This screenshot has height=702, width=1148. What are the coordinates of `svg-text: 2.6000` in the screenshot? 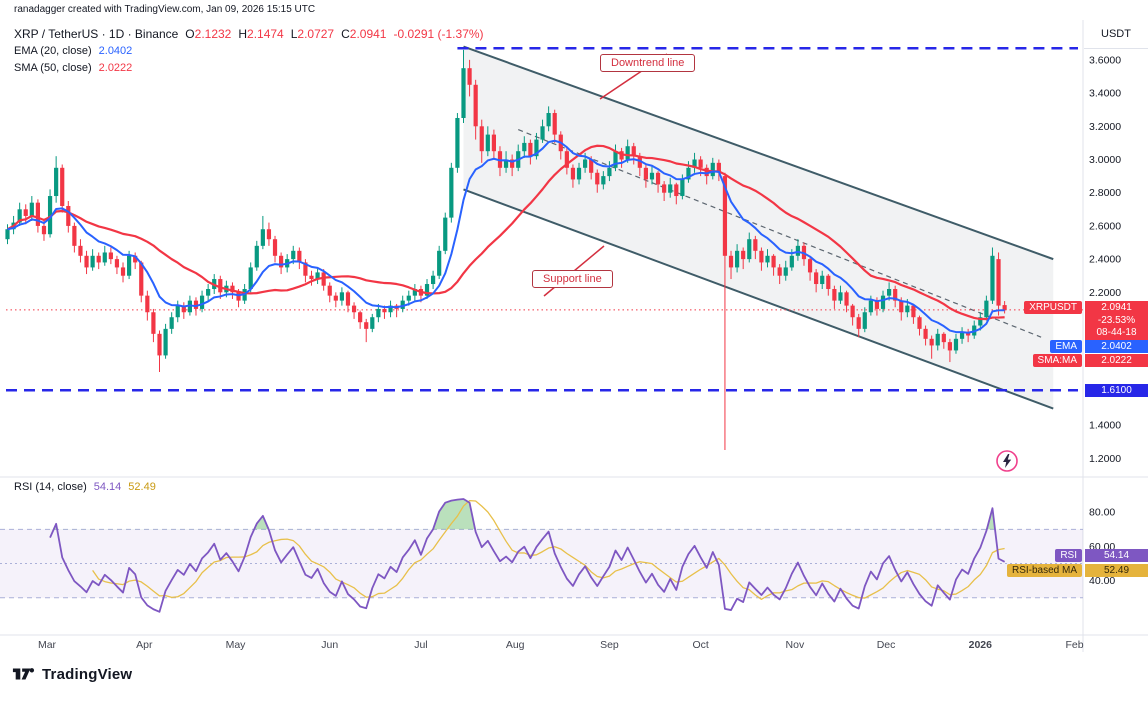 It's located at (1105, 226).